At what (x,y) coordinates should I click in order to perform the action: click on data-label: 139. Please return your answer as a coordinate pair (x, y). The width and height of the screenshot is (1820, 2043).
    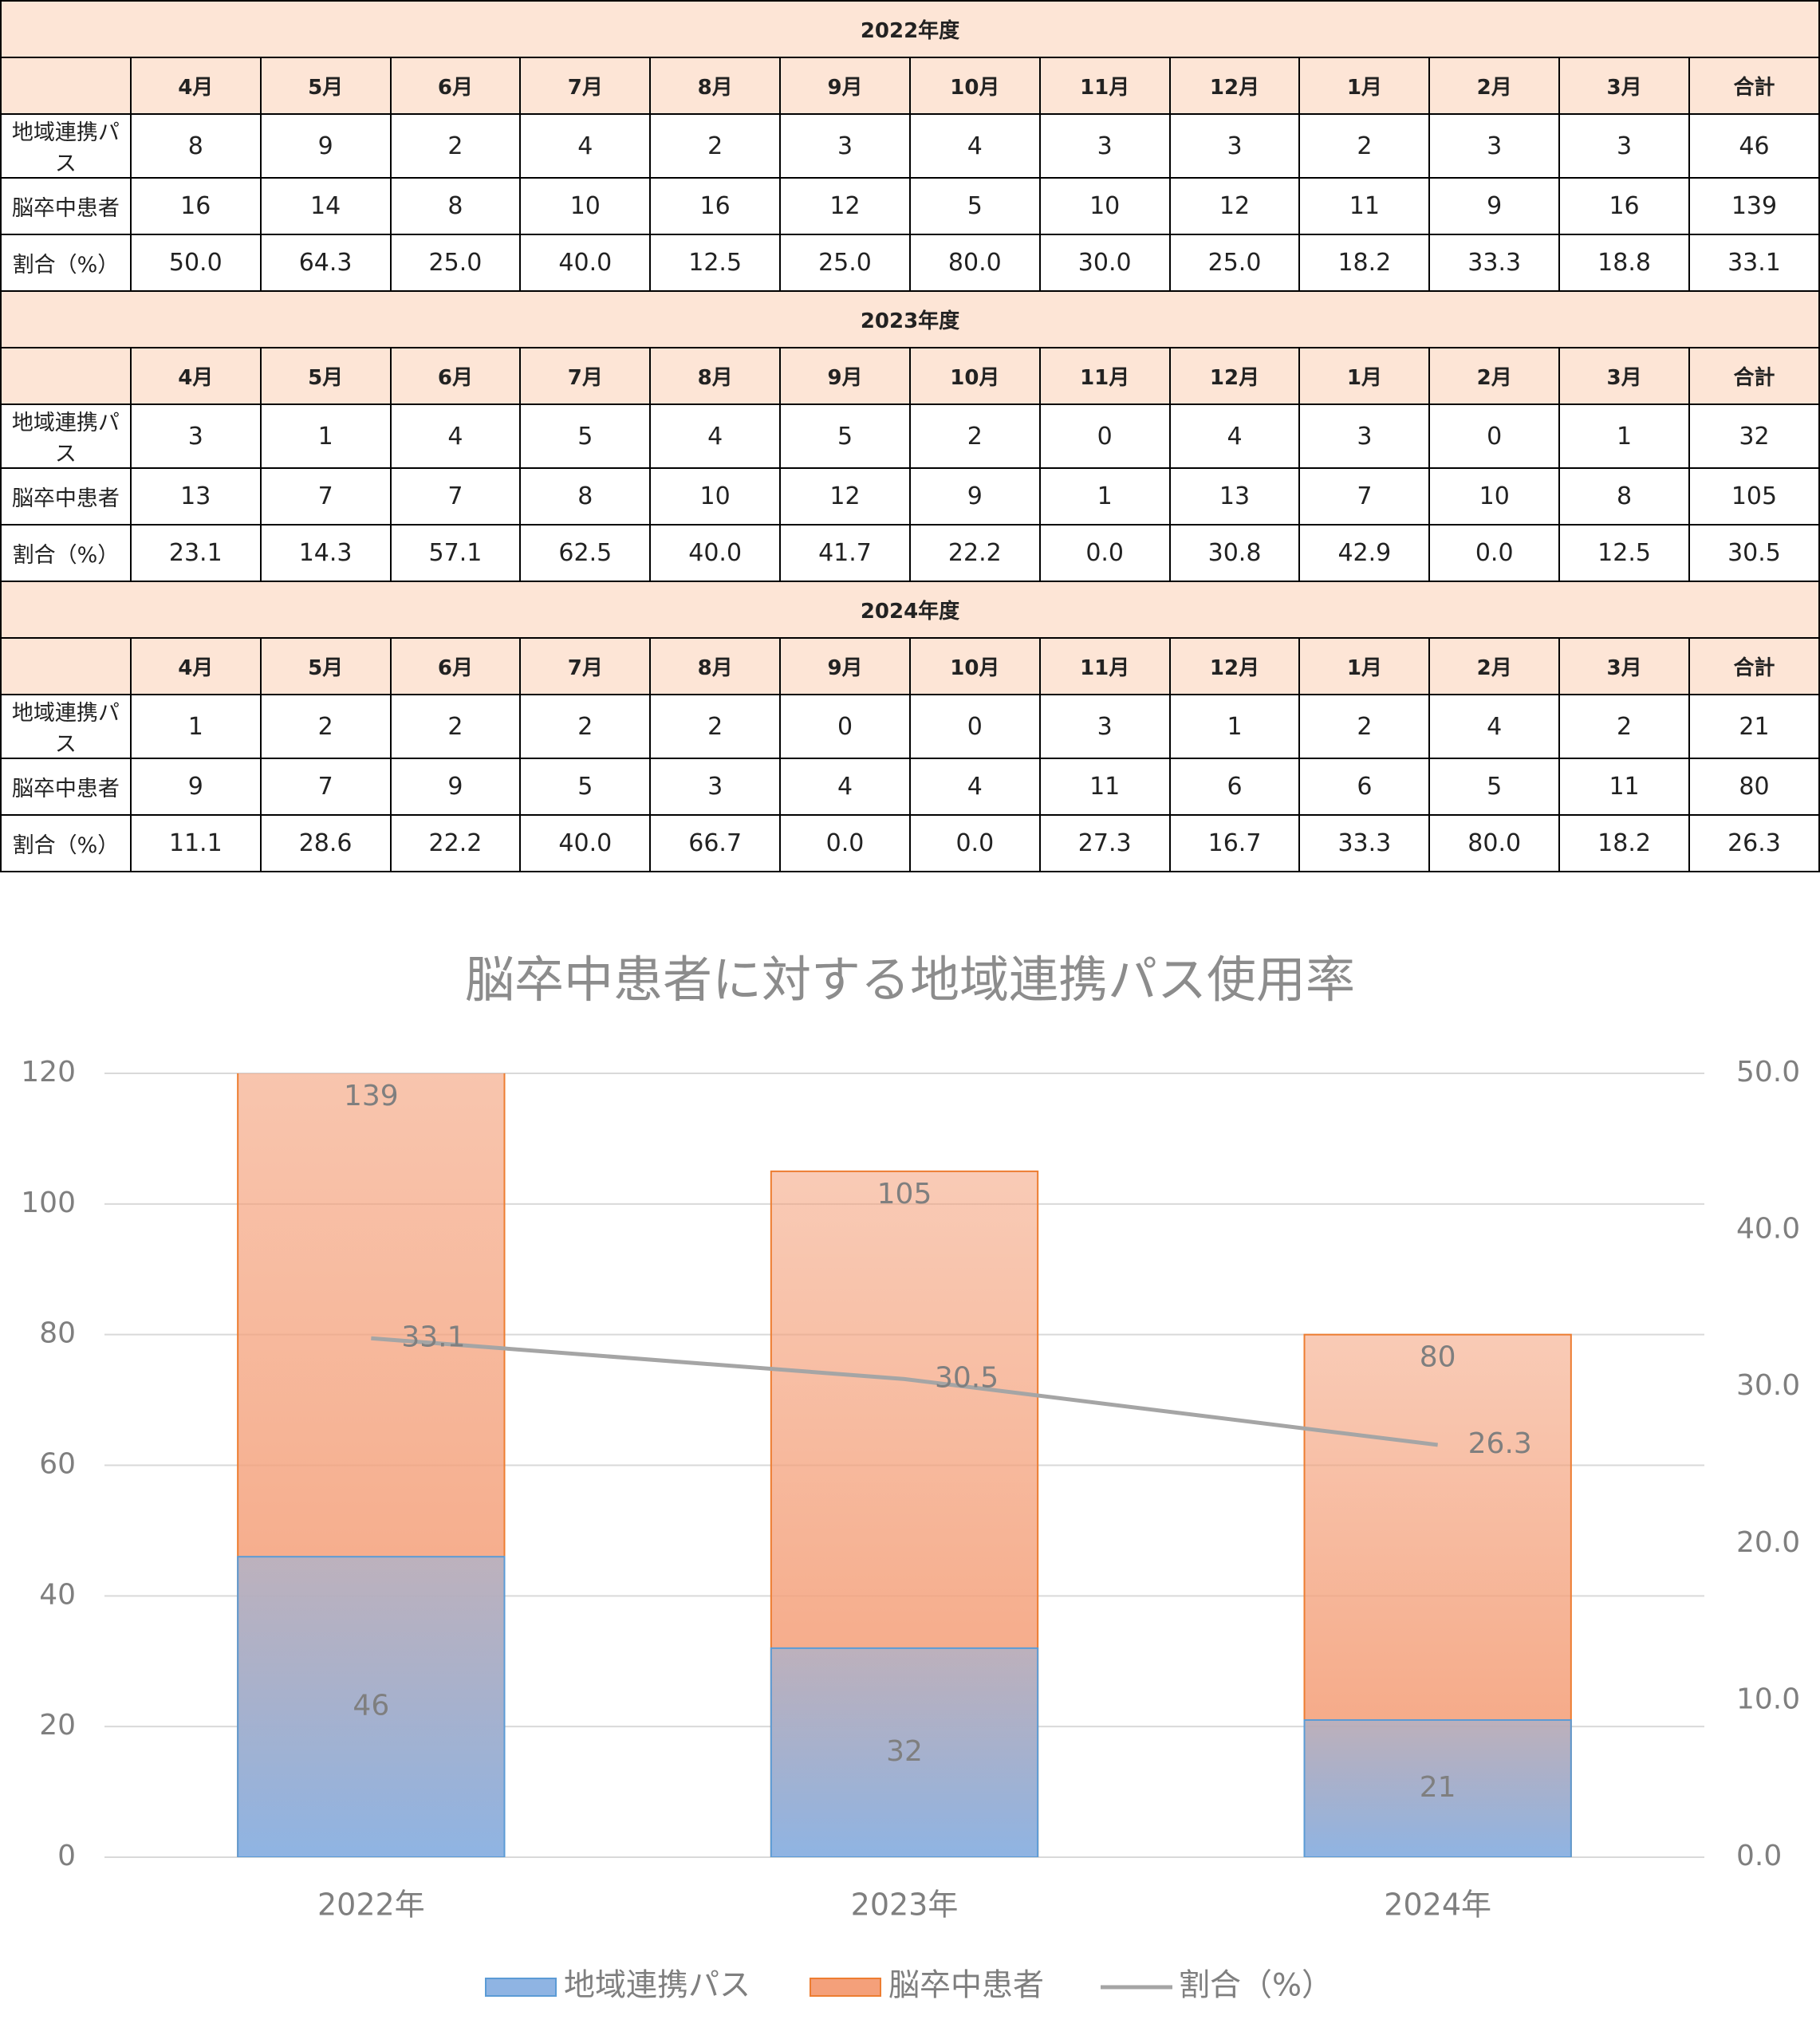
    Looking at the image, I should click on (371, 1096).